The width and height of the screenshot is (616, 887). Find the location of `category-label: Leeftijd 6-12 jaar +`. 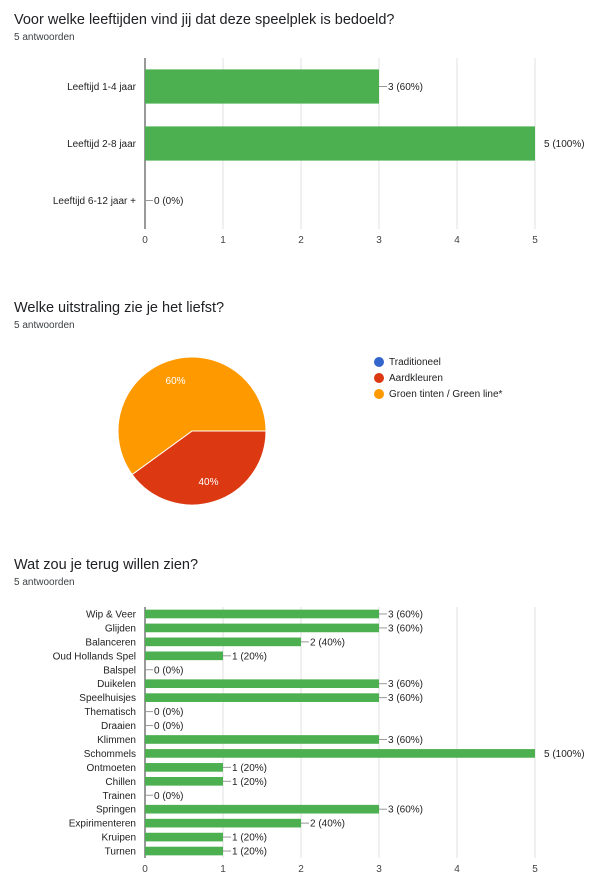

category-label: Leeftijd 6-12 jaar + is located at coordinates (94, 201).